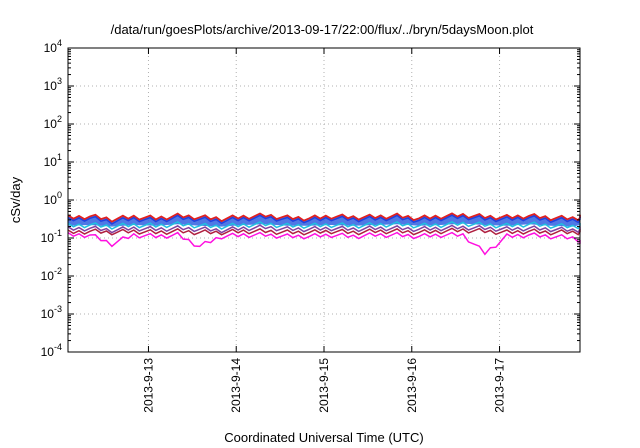  What do you see at coordinates (51, 236) in the screenshot?
I see `y-tick-label: 10⁻¹` at bounding box center [51, 236].